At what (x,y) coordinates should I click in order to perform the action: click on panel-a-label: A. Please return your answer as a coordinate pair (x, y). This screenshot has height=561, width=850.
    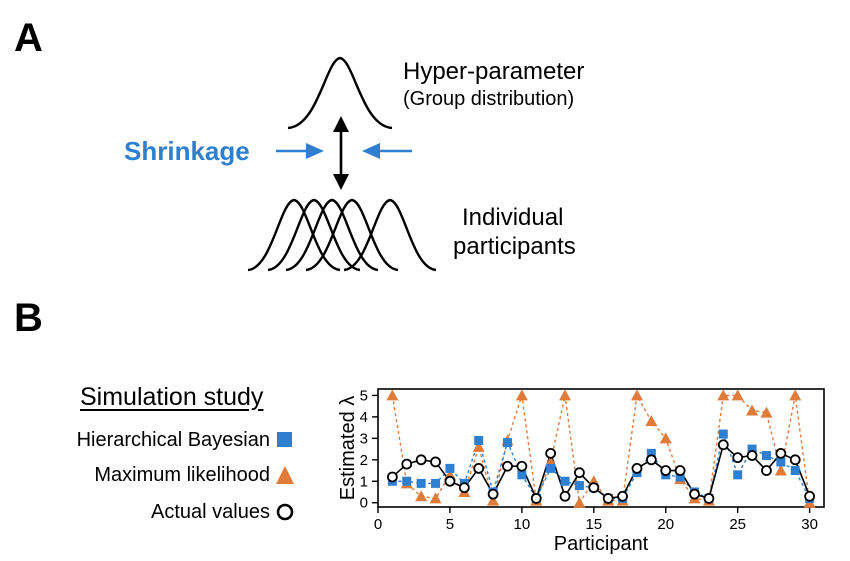
    Looking at the image, I should click on (28, 38).